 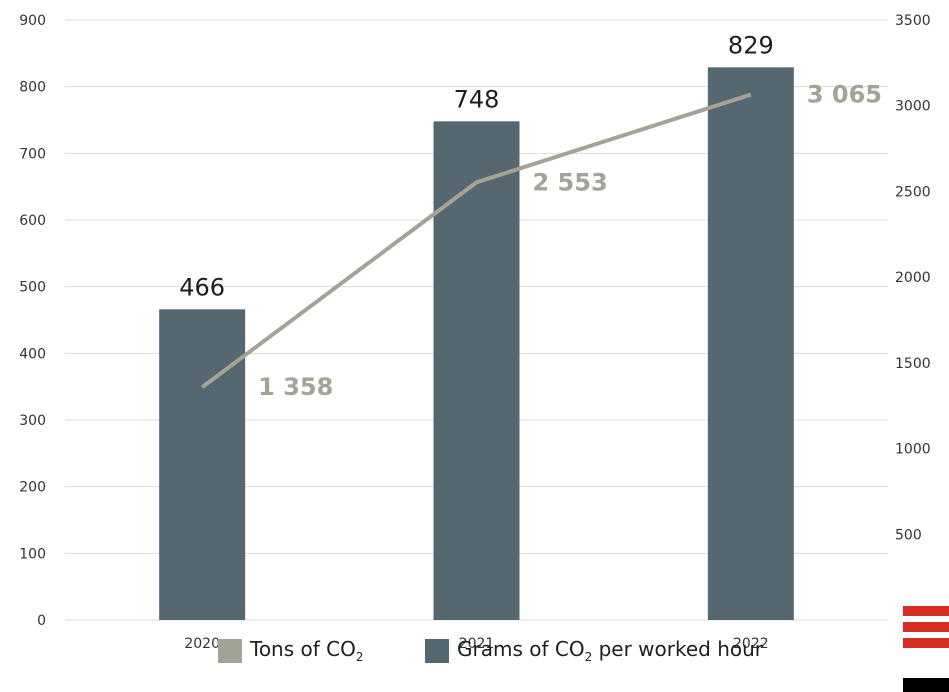 I want to click on brand-logo, so click(x=926, y=649).